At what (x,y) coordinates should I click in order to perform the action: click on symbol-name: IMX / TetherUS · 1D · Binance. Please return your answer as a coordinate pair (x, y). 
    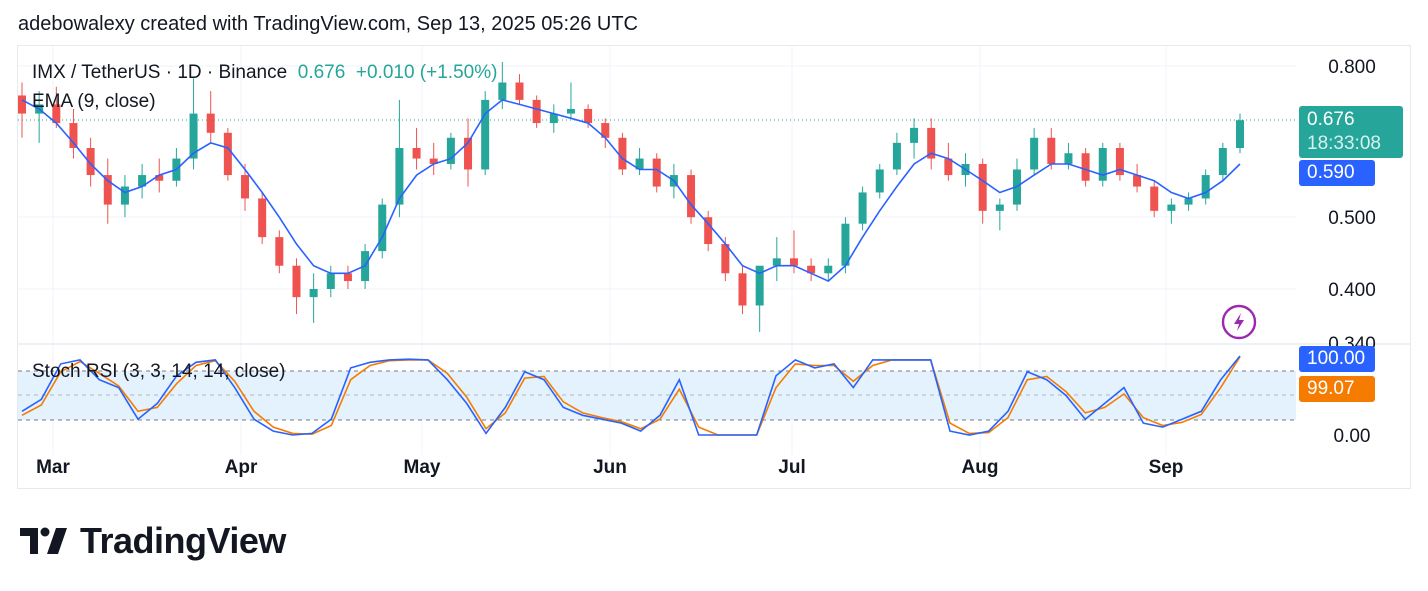
    Looking at the image, I should click on (160, 72).